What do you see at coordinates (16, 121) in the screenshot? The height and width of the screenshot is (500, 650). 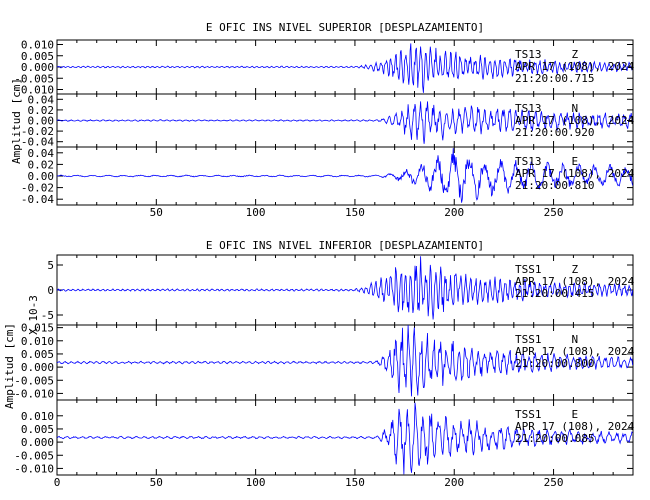 I see `top-y-axis-label: Amplitud [cm]` at bounding box center [16, 121].